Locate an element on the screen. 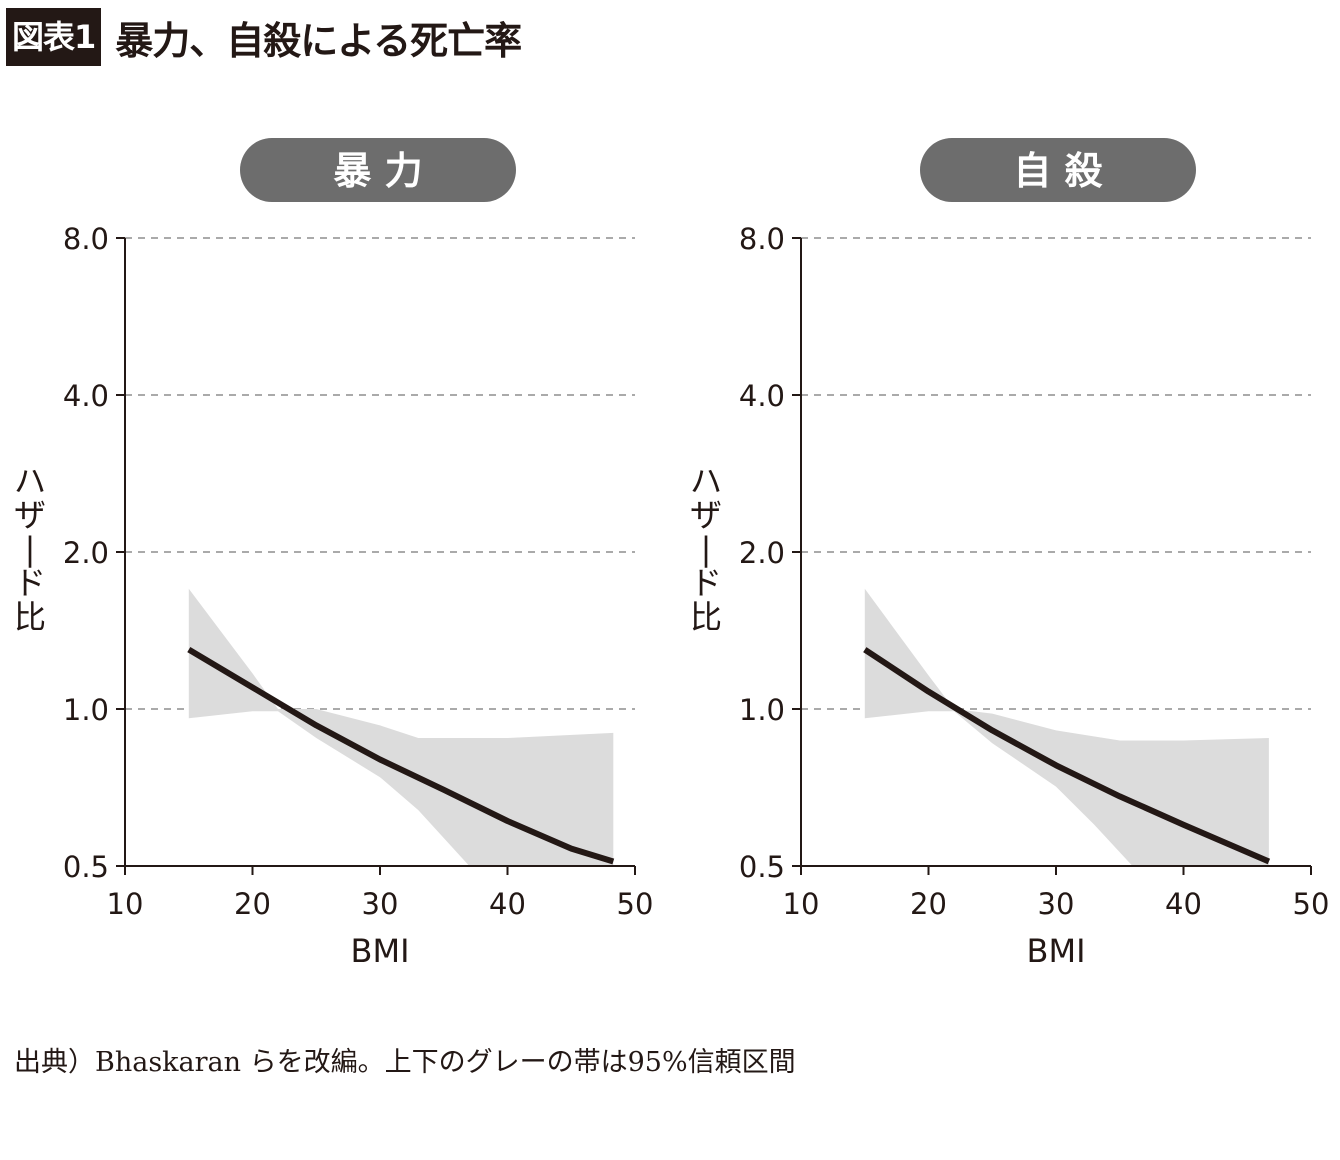  source-note: 出典）Bhaskaran らを改編。上下のグレーの帯は95%信頼区間 is located at coordinates (405, 1062).